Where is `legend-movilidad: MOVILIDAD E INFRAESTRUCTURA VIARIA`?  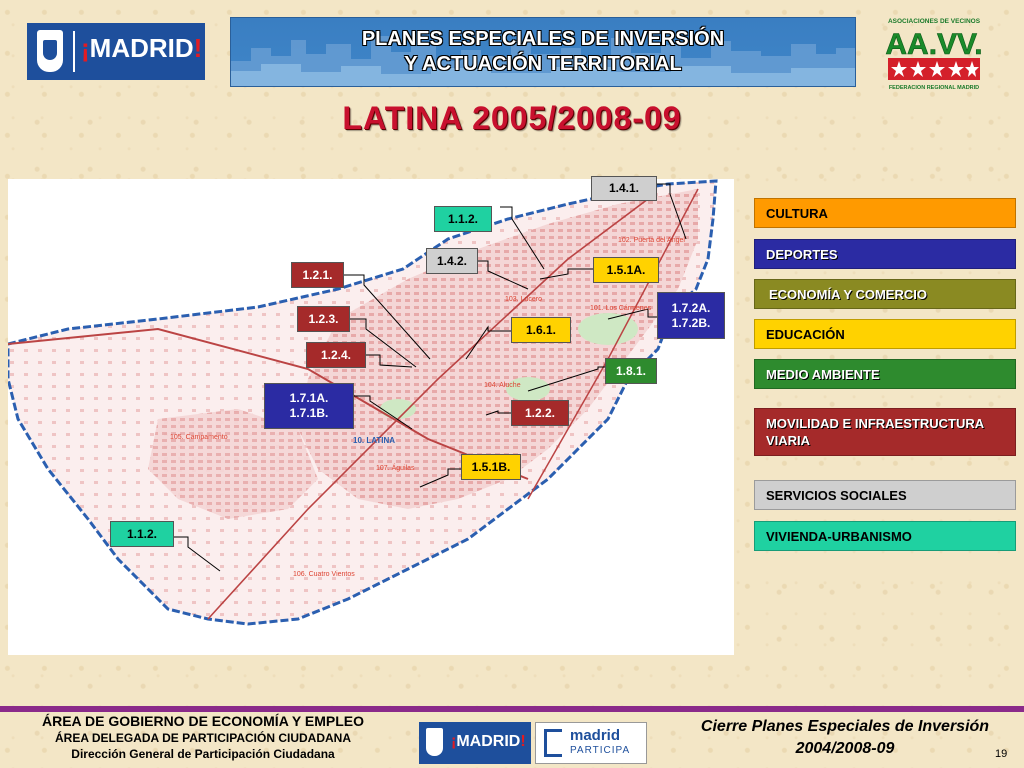
legend-movilidad: MOVILIDAD E INFRAESTRUCTURA VIARIA is located at coordinates (885, 432).